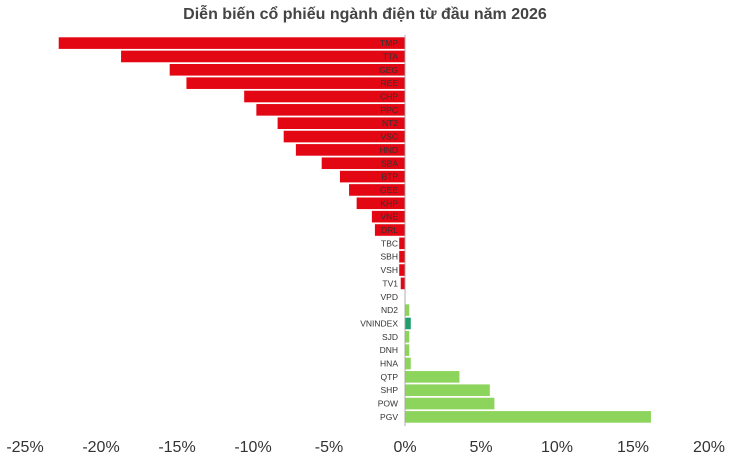 Image resolution: width=730 pixels, height=456 pixels. What do you see at coordinates (447, 390) in the screenshot?
I see `bar-shp` at bounding box center [447, 390].